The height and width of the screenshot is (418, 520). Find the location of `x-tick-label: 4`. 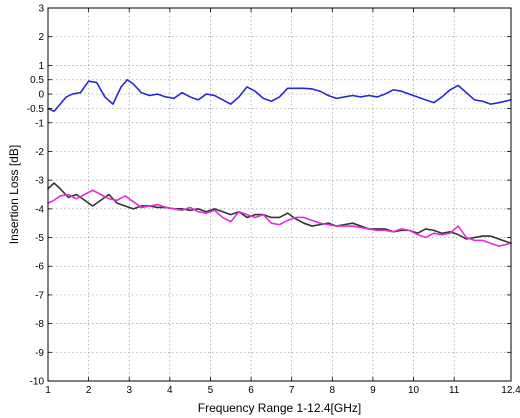

x-tick-label: 4 is located at coordinates (170, 390).